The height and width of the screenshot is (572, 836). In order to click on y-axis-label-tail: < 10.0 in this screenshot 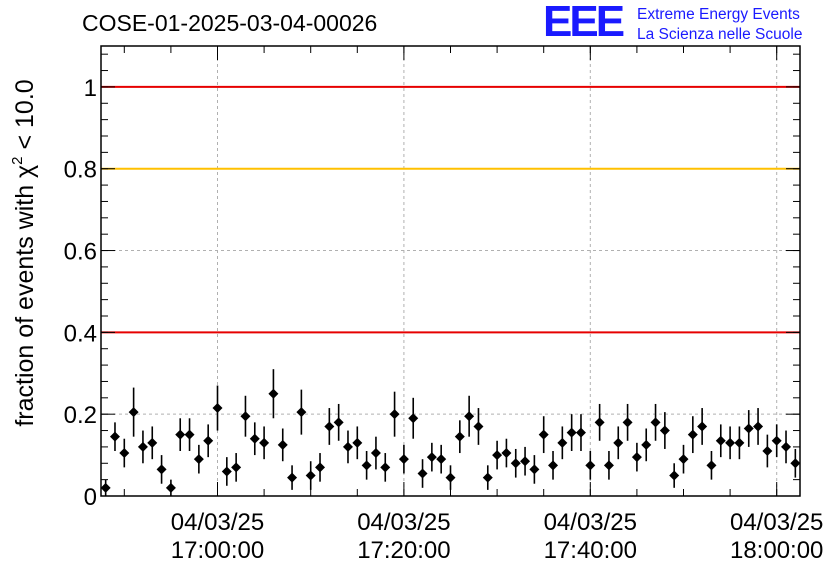, I will do `click(25, 117)`.